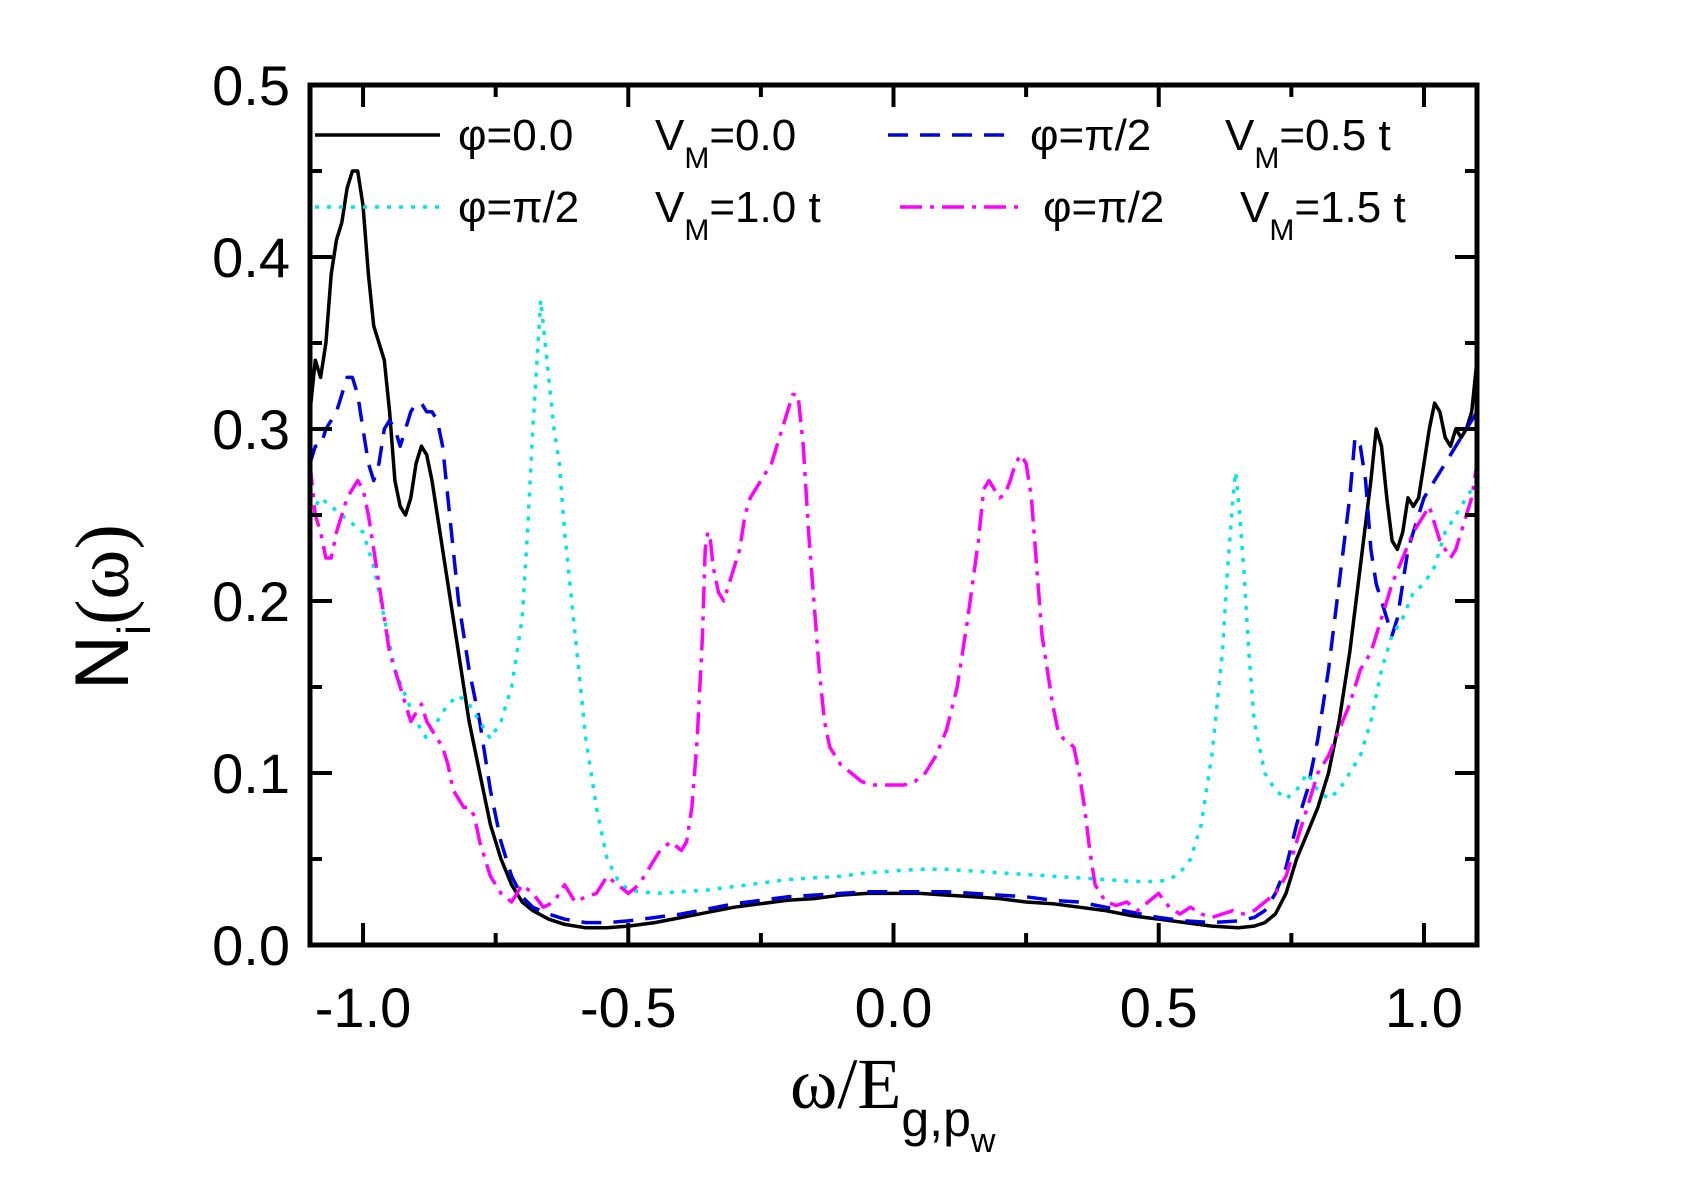 This screenshot has height=1189, width=1703. I want to click on y-axis-title-main: N, so click(102, 662).